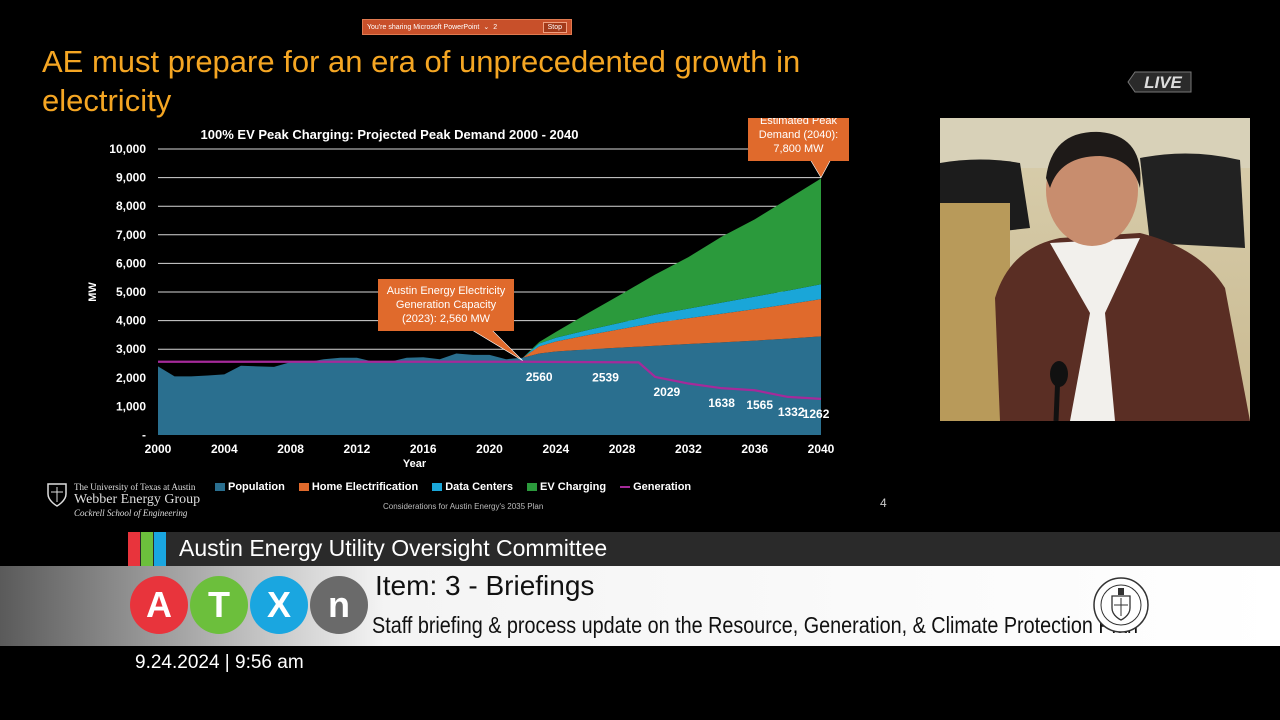 The height and width of the screenshot is (720, 1280). Describe the element at coordinates (219, 662) in the screenshot. I see `broadcast-datetime: 9.24.2024 | 9:56 am` at that location.